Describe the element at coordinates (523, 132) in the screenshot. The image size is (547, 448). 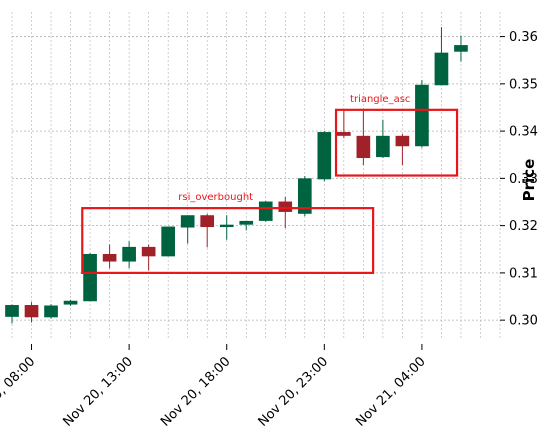
I see `y-tick-label: 0.34` at that location.